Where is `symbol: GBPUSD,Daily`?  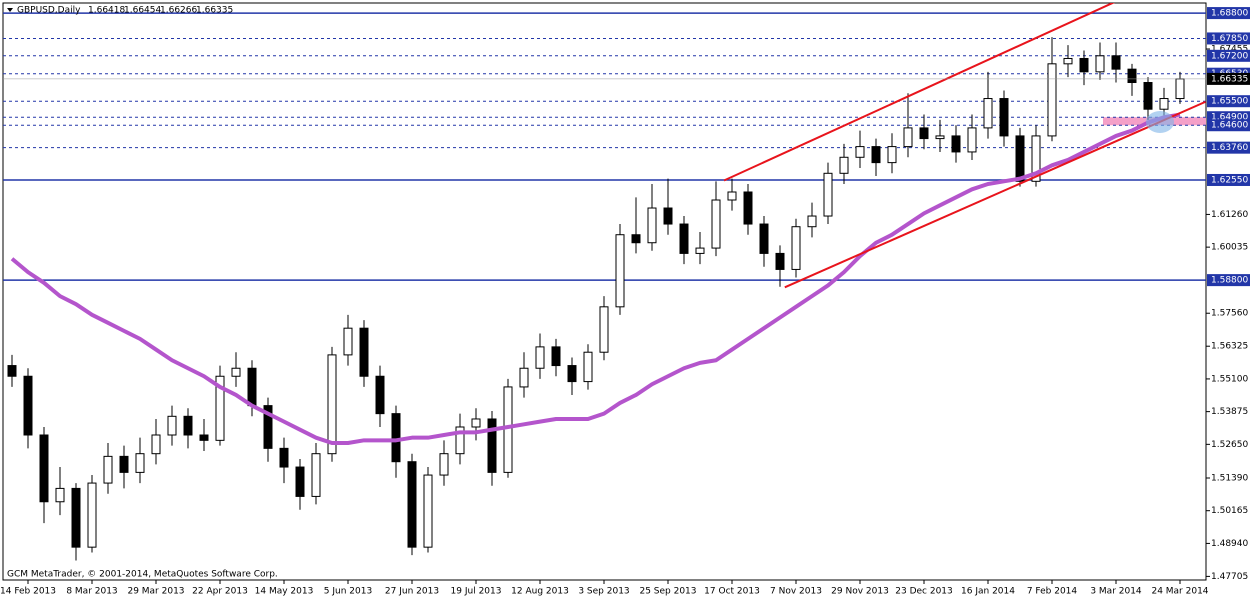
symbol: GBPUSD,Daily is located at coordinates (49, 11).